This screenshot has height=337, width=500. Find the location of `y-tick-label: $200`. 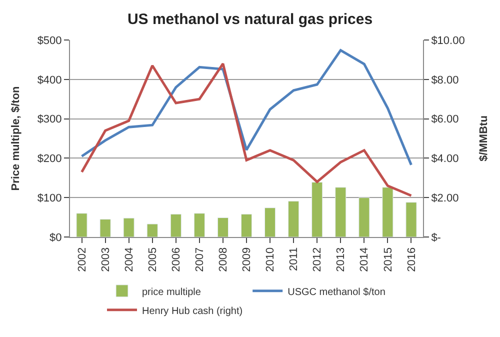

y-tick-label: $200 is located at coordinates (49, 159).